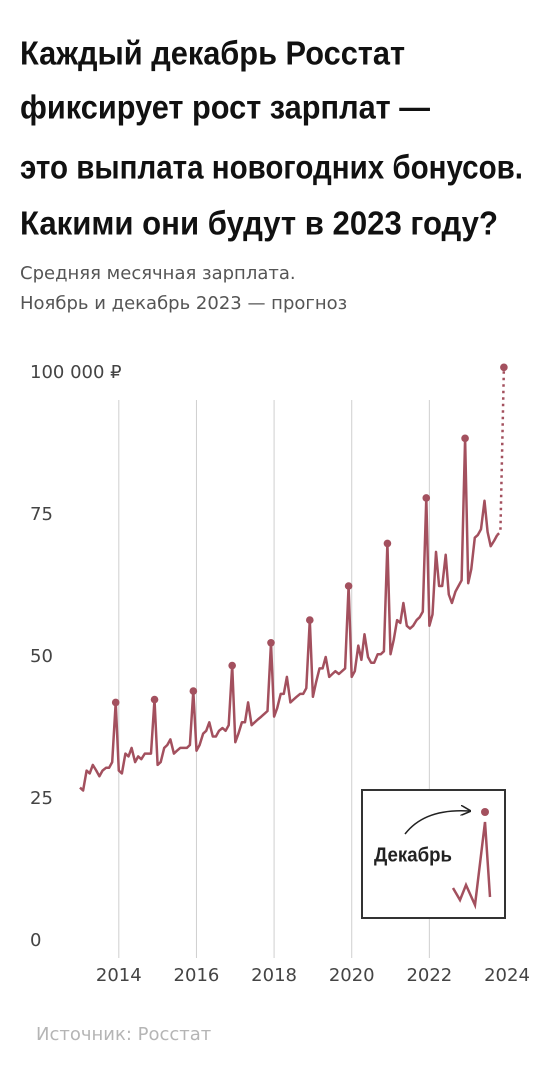 The width and height of the screenshot is (555, 1073). Describe the element at coordinates (41, 656) in the screenshot. I see `y-tick-label: 50` at that location.